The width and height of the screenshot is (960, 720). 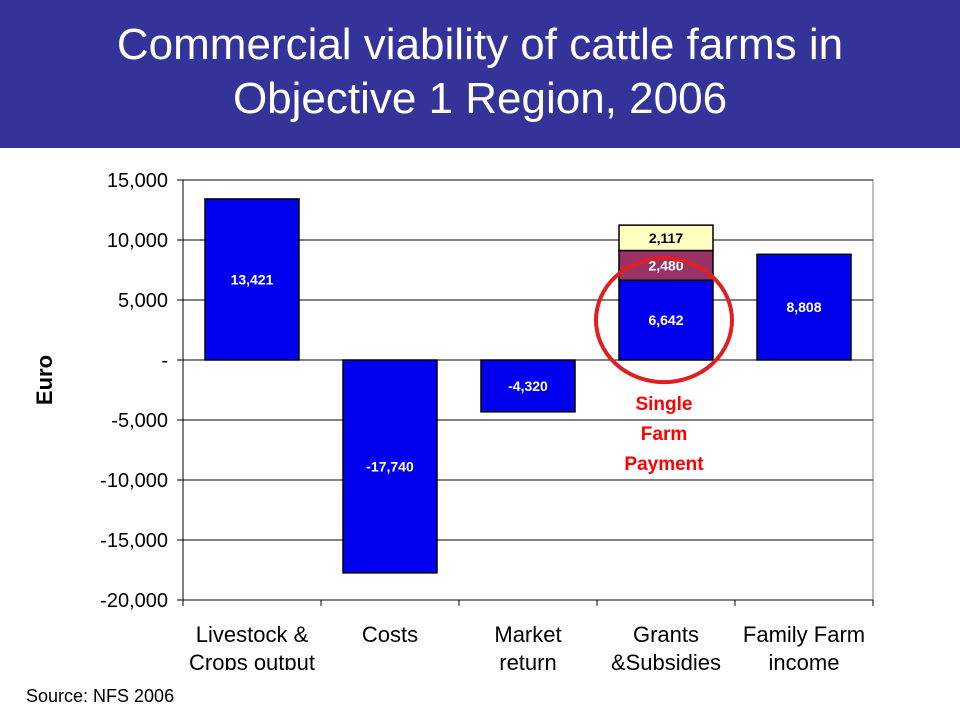 I want to click on source-note: Source: NFS 2006, so click(x=100, y=696).